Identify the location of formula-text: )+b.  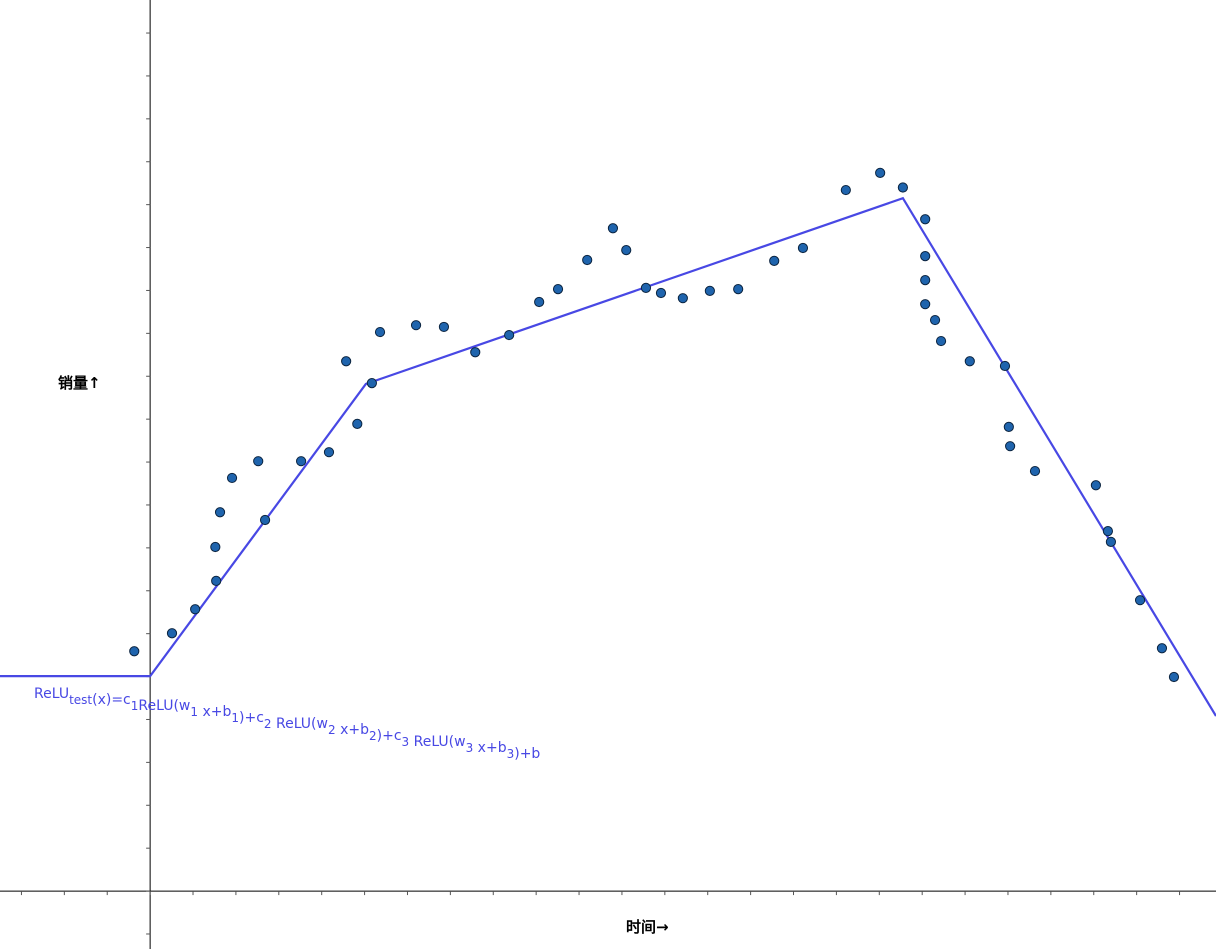
(527, 754).